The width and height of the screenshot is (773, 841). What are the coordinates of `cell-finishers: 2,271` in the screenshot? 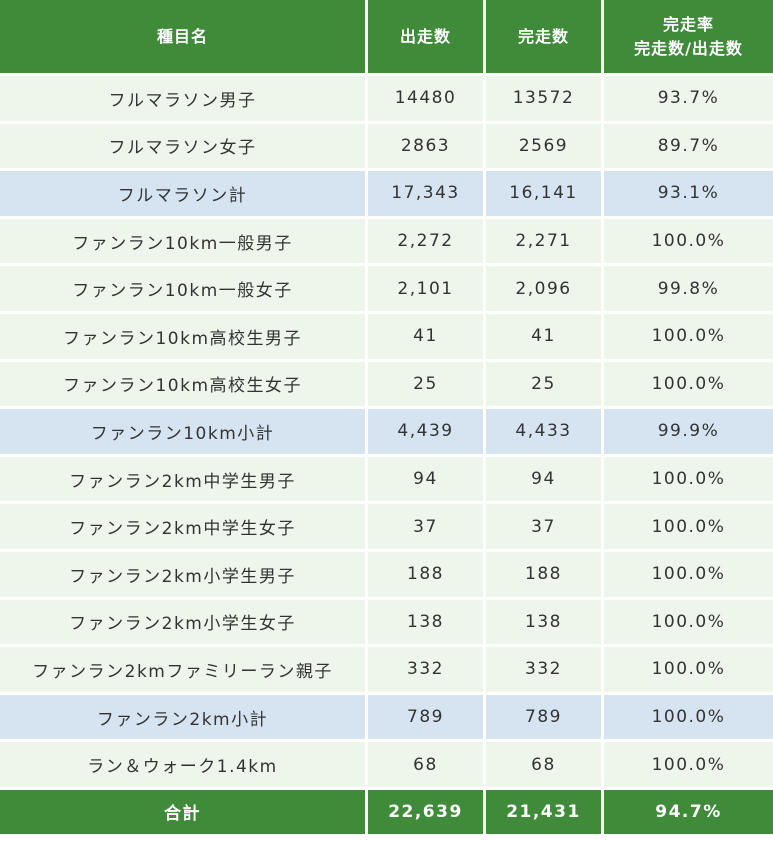 It's located at (545, 242).